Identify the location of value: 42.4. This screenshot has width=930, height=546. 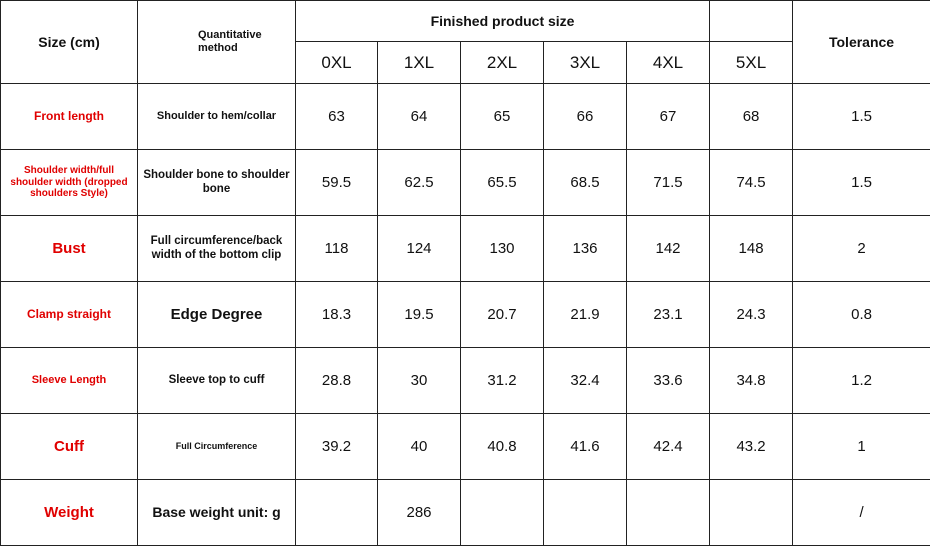
(668, 446).